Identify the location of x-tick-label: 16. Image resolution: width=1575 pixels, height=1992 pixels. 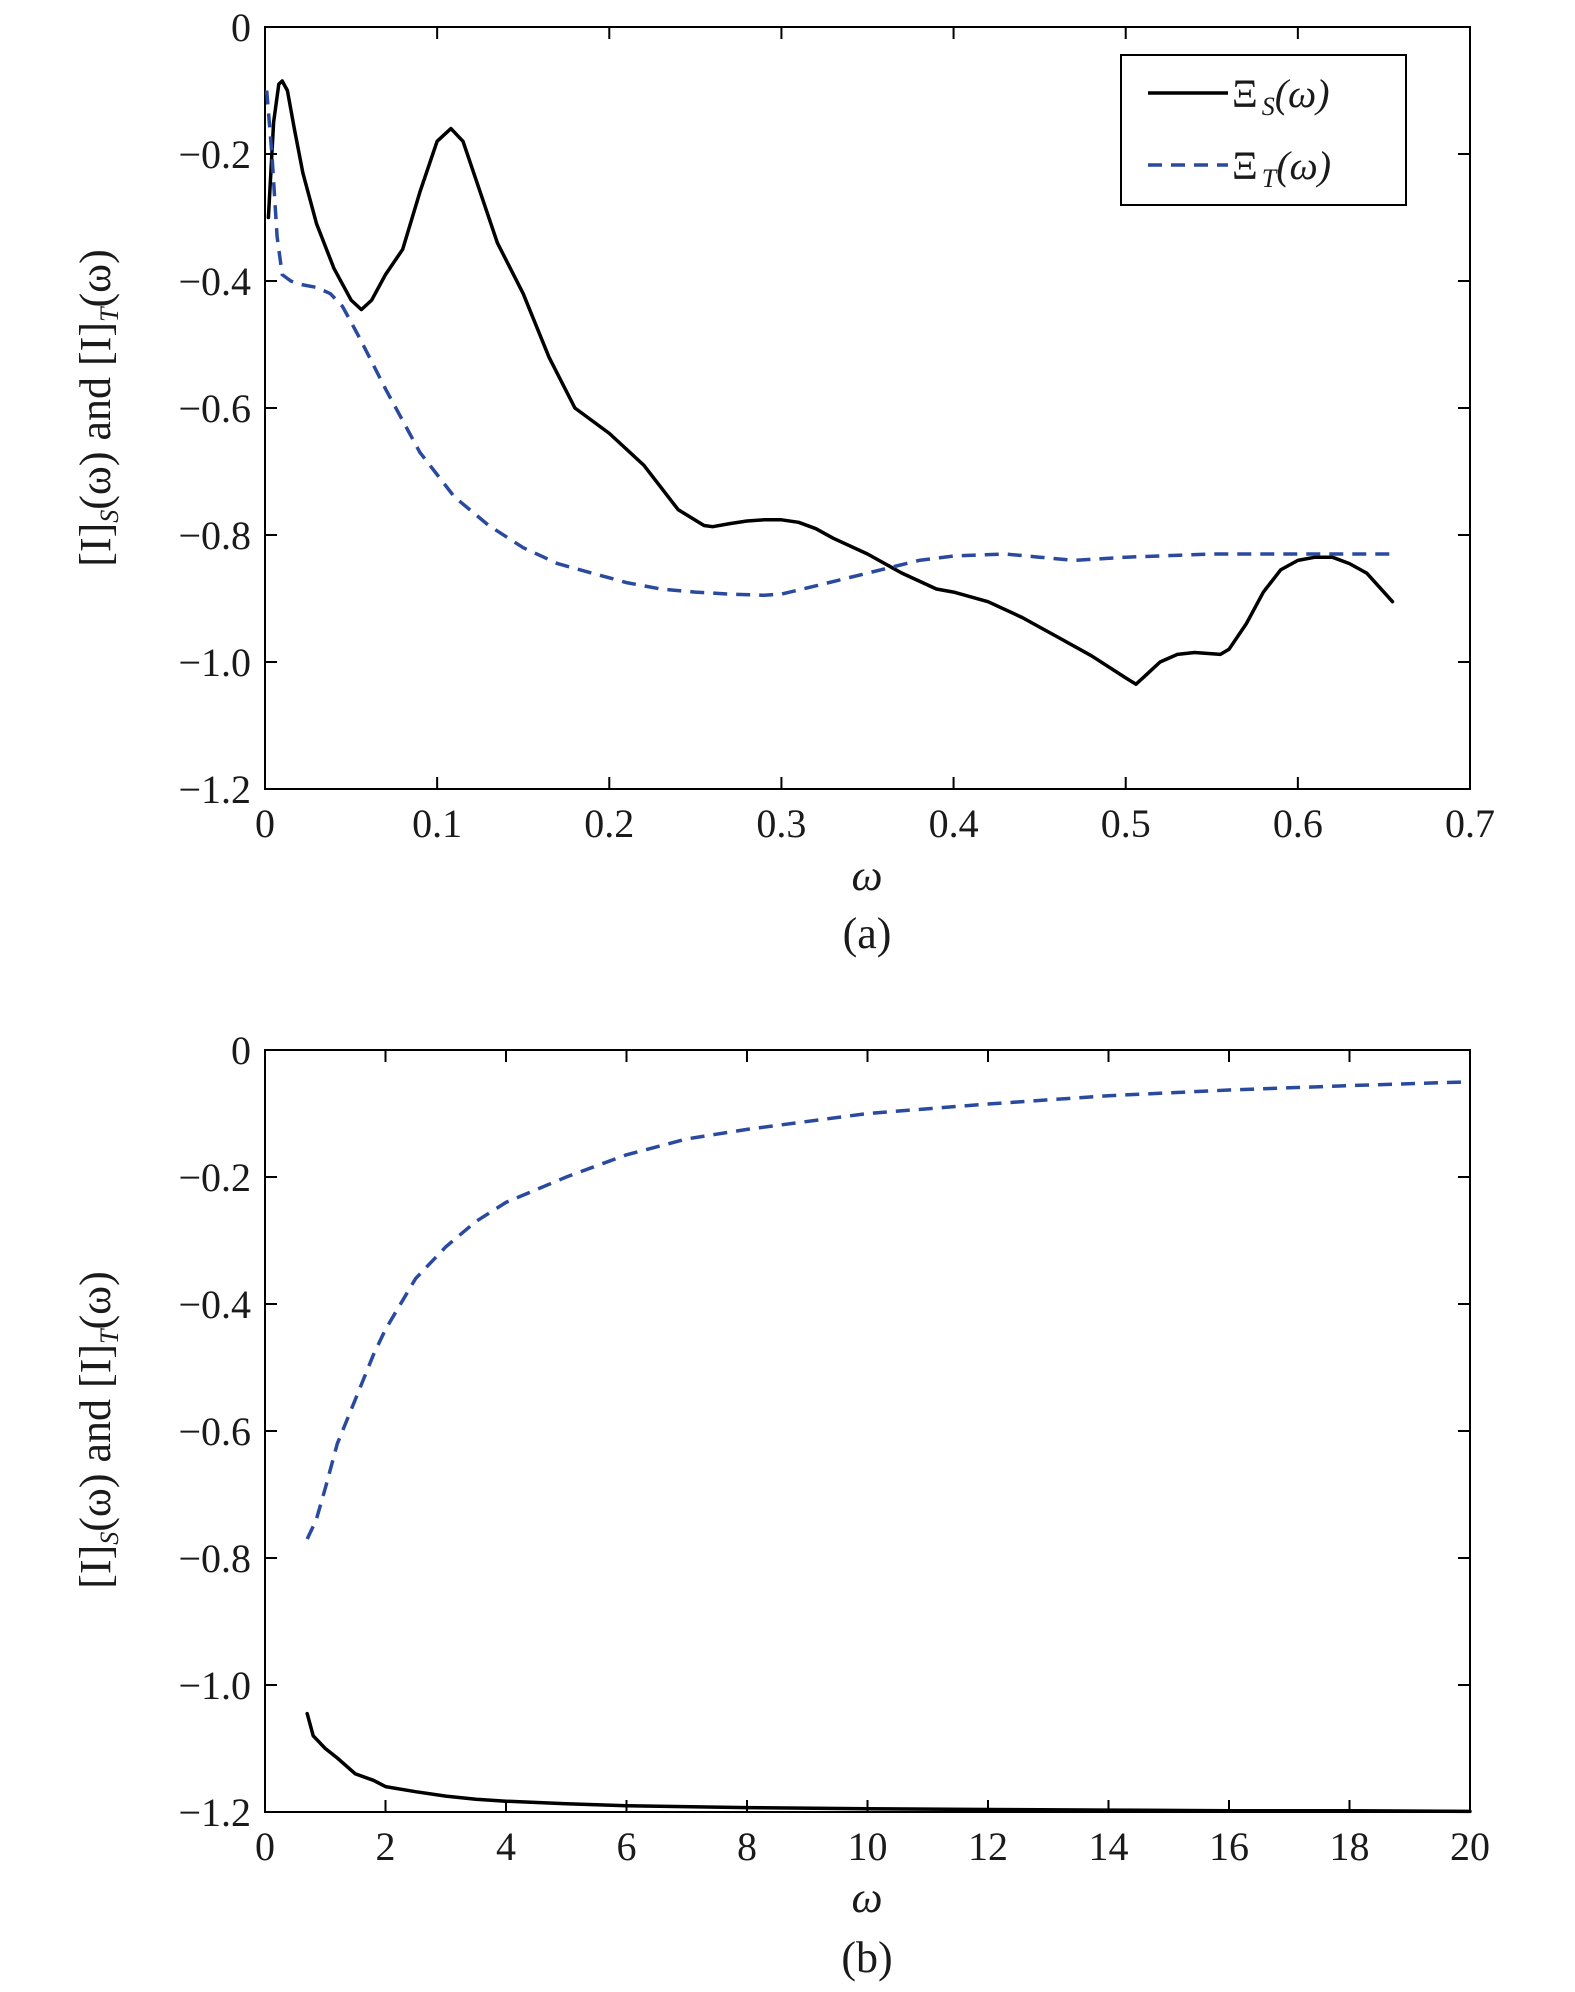
(1229, 1846).